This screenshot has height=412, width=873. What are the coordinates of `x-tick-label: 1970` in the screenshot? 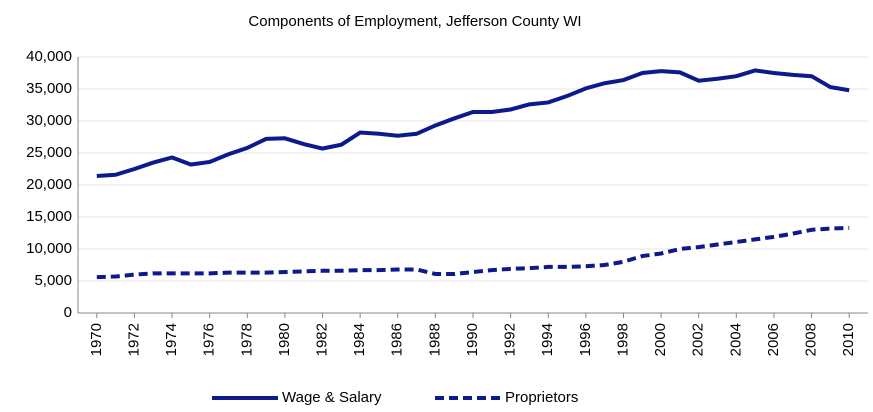 It's located at (96, 339).